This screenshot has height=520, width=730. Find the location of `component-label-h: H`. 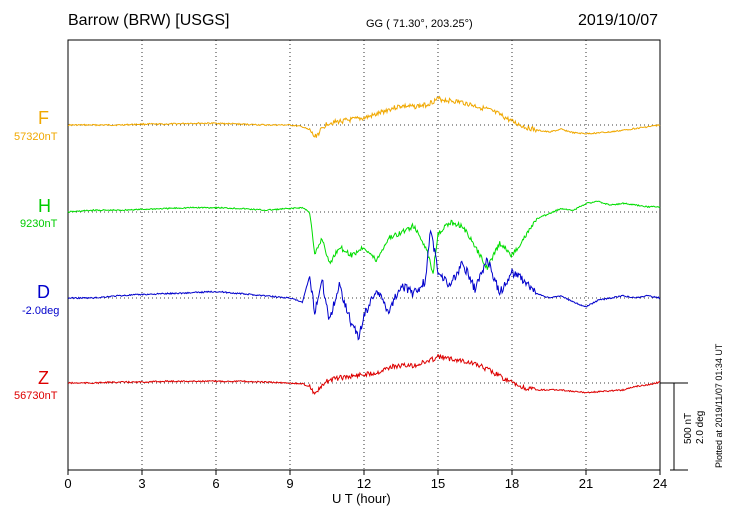

component-label-h: H is located at coordinates (44, 206).